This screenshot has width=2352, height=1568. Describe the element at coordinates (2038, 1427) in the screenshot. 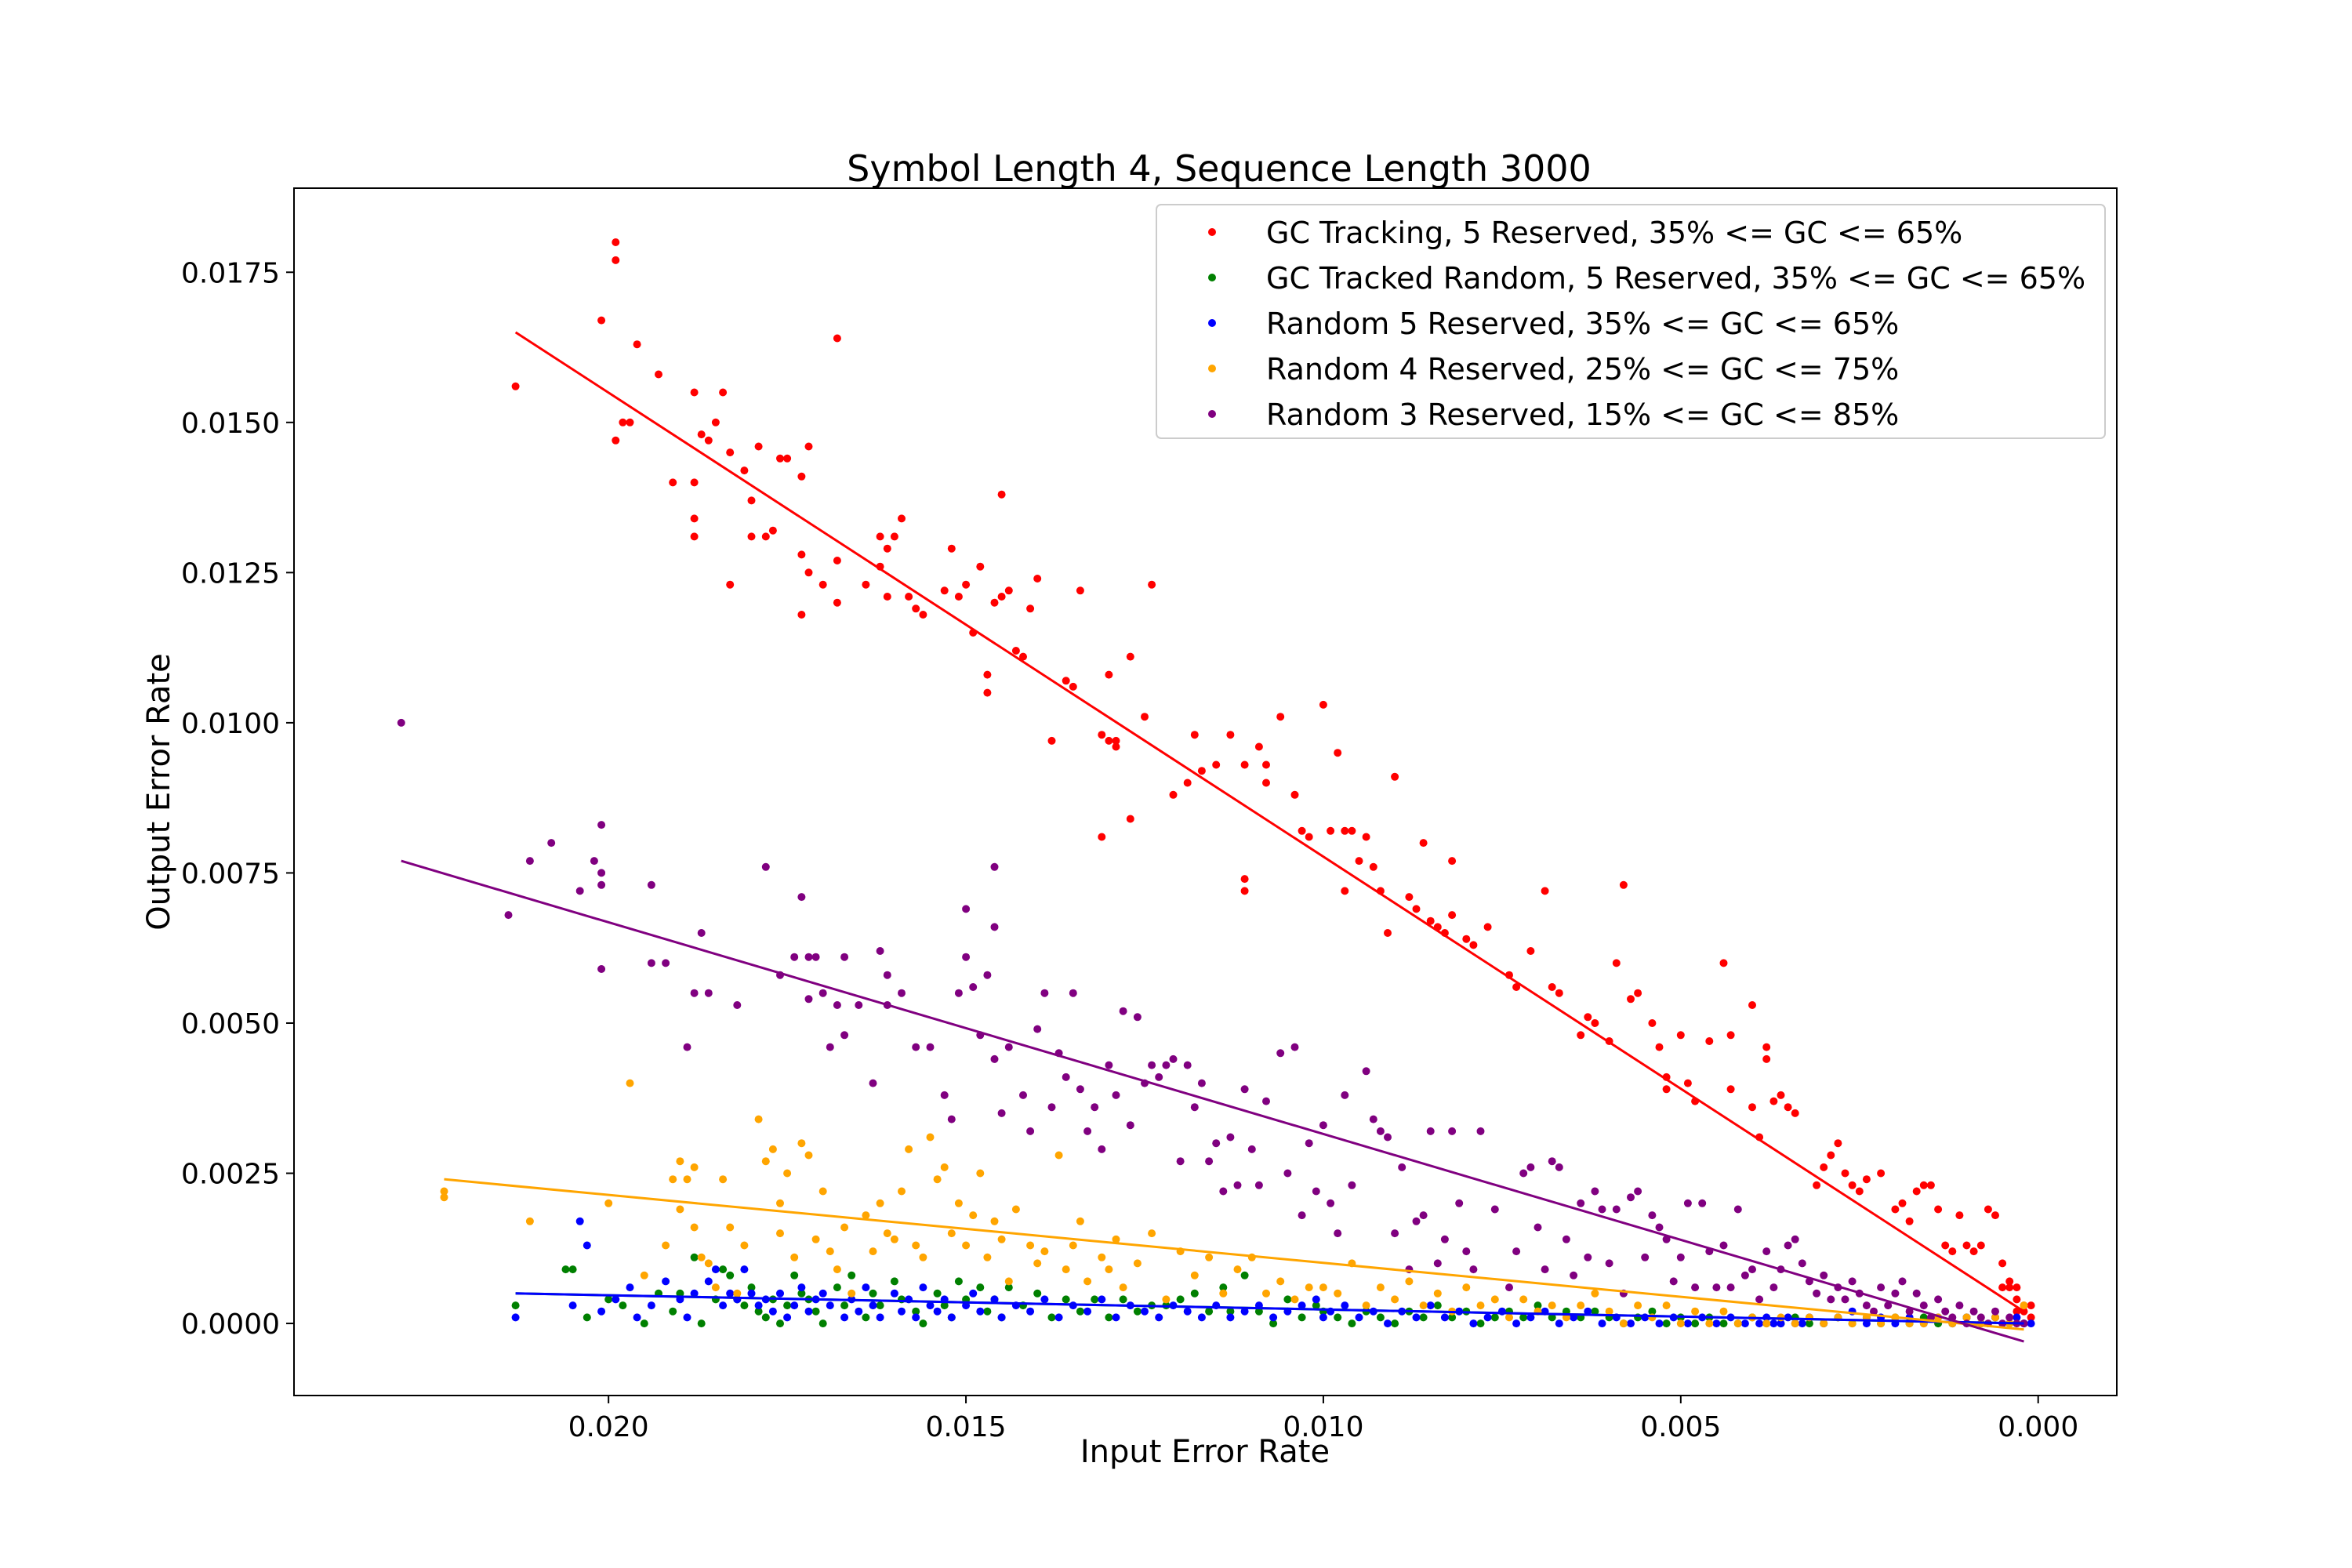

I see `x-tick-label: 0.000` at that location.